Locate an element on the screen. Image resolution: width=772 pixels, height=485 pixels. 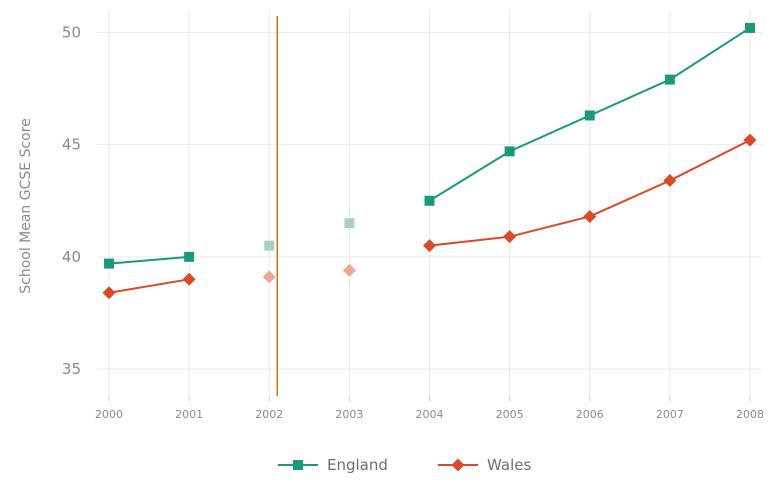
x-tick-label: 2002 is located at coordinates (269, 414).